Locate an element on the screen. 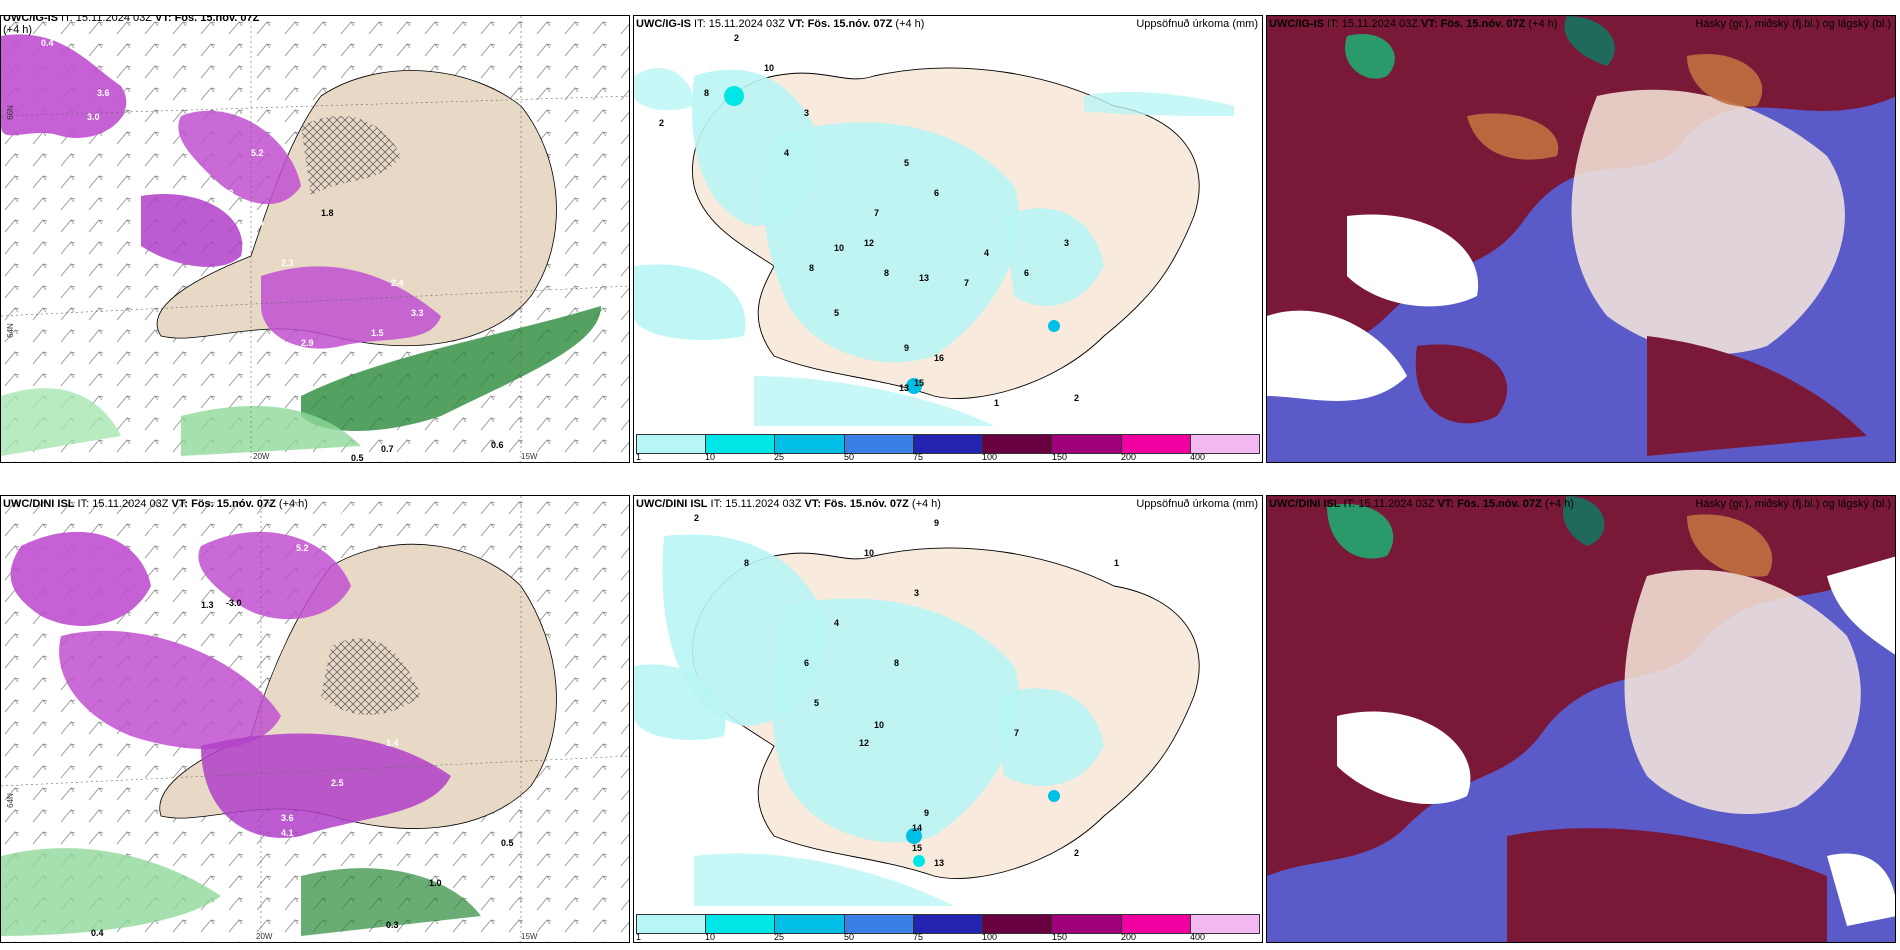  wind-value: 2.4 is located at coordinates (397, 283).